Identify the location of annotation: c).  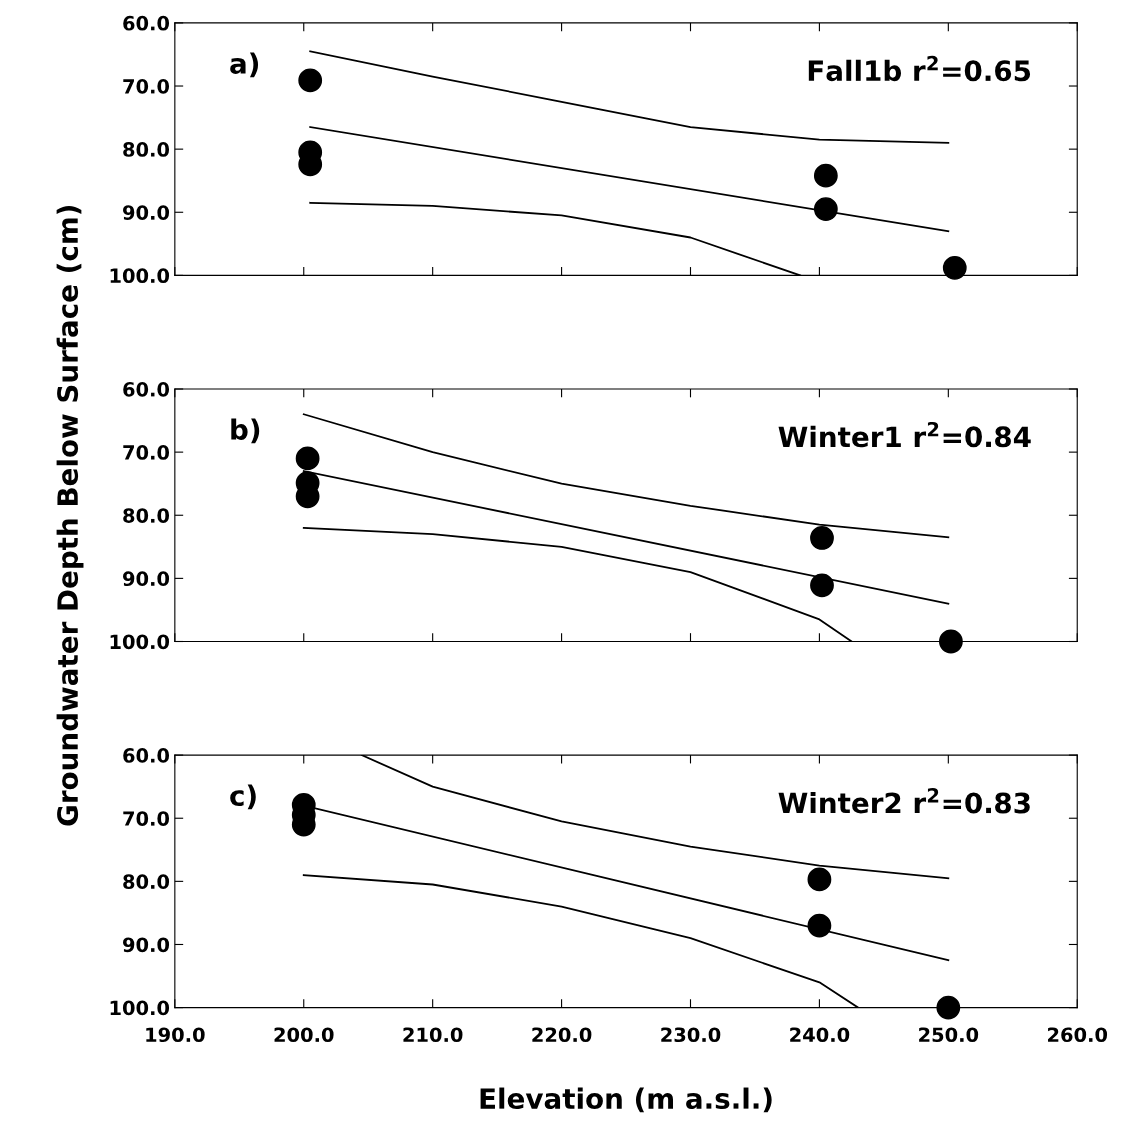
(243, 797).